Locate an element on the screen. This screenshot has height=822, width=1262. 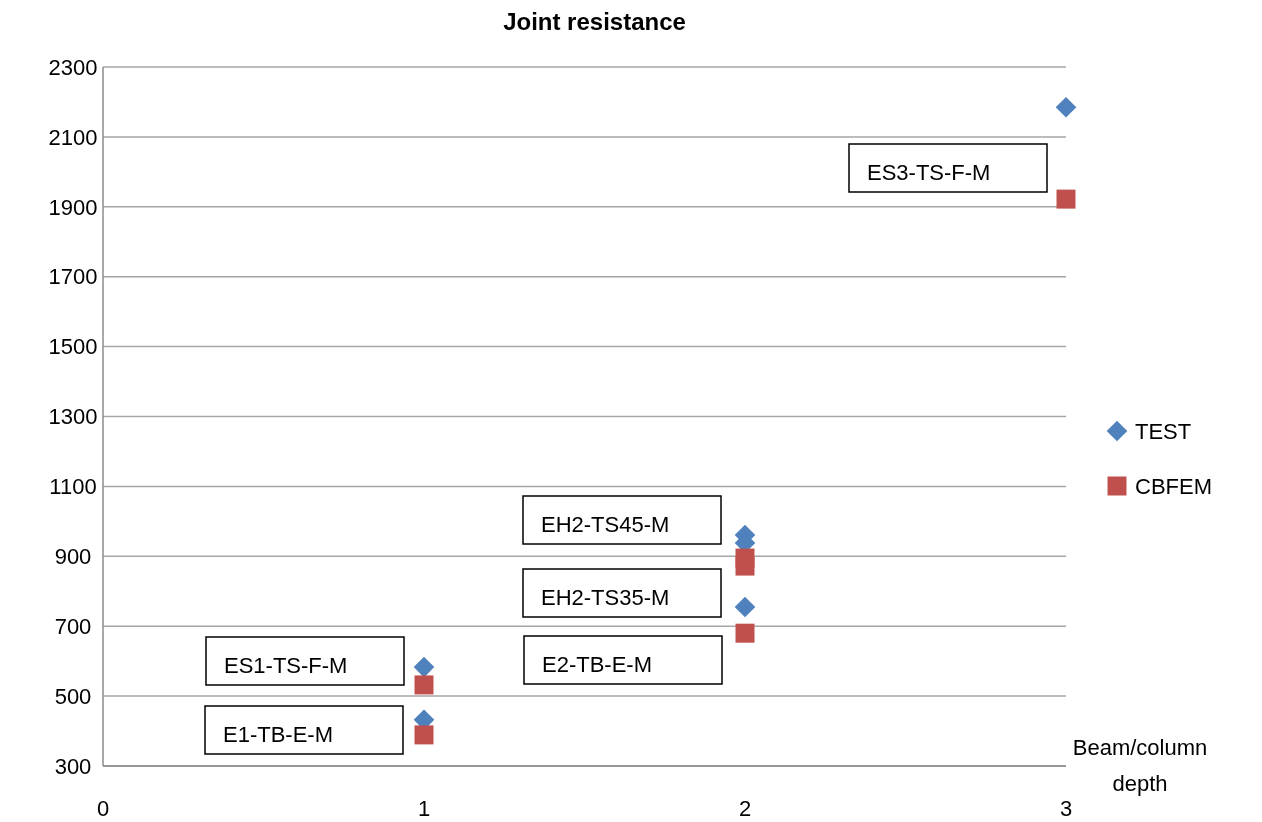
y-tick-label: 900 is located at coordinates (73, 556).